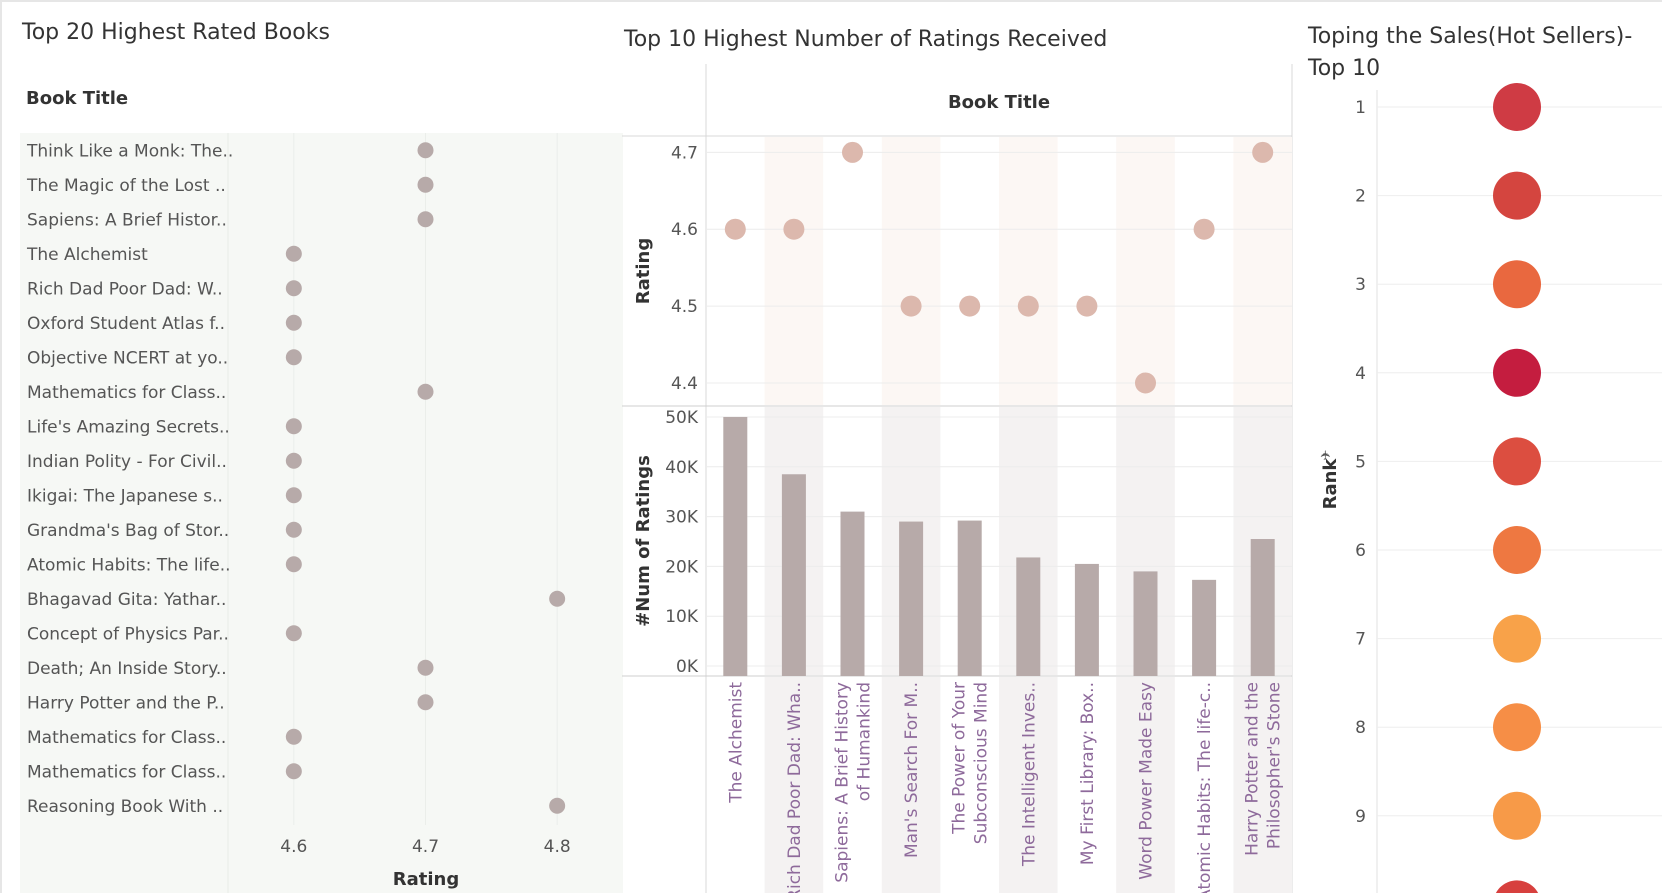 Image resolution: width=1662 pixels, height=893 pixels. What do you see at coordinates (129, 151) in the screenshot?
I see `panel1-row-label: Think Like a Monk: The..` at bounding box center [129, 151].